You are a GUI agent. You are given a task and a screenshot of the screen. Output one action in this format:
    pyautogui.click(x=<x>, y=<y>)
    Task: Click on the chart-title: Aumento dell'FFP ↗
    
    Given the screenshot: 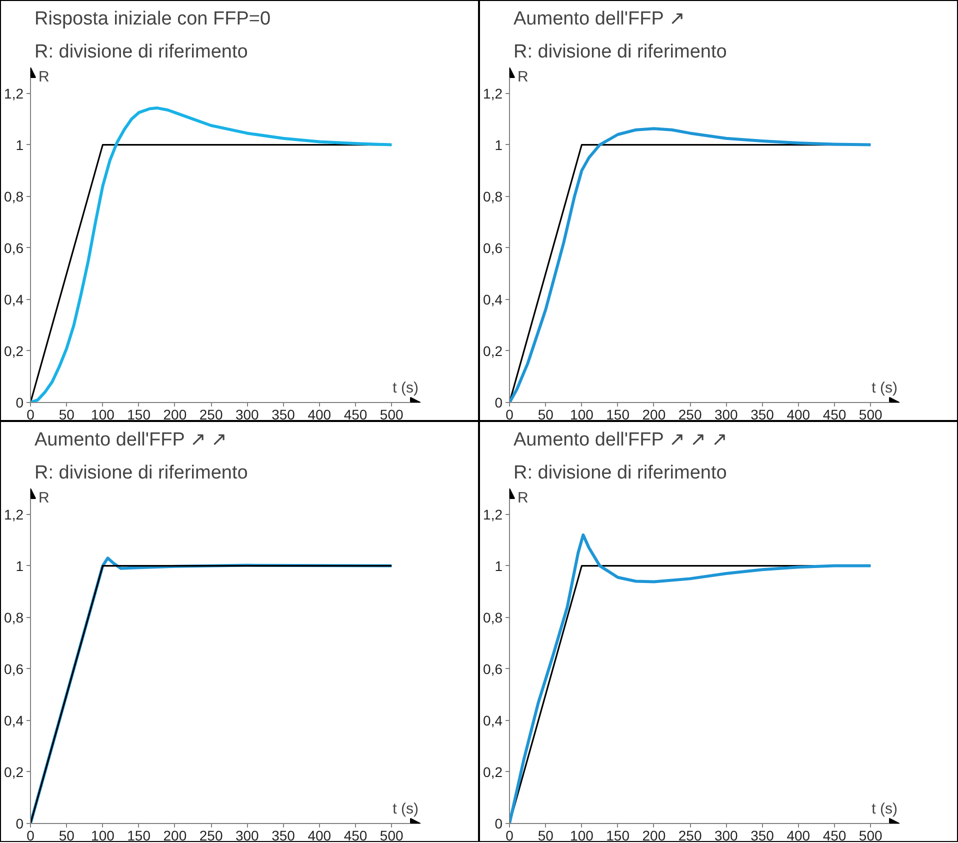 What is the action you would take?
    pyautogui.click(x=599, y=19)
    